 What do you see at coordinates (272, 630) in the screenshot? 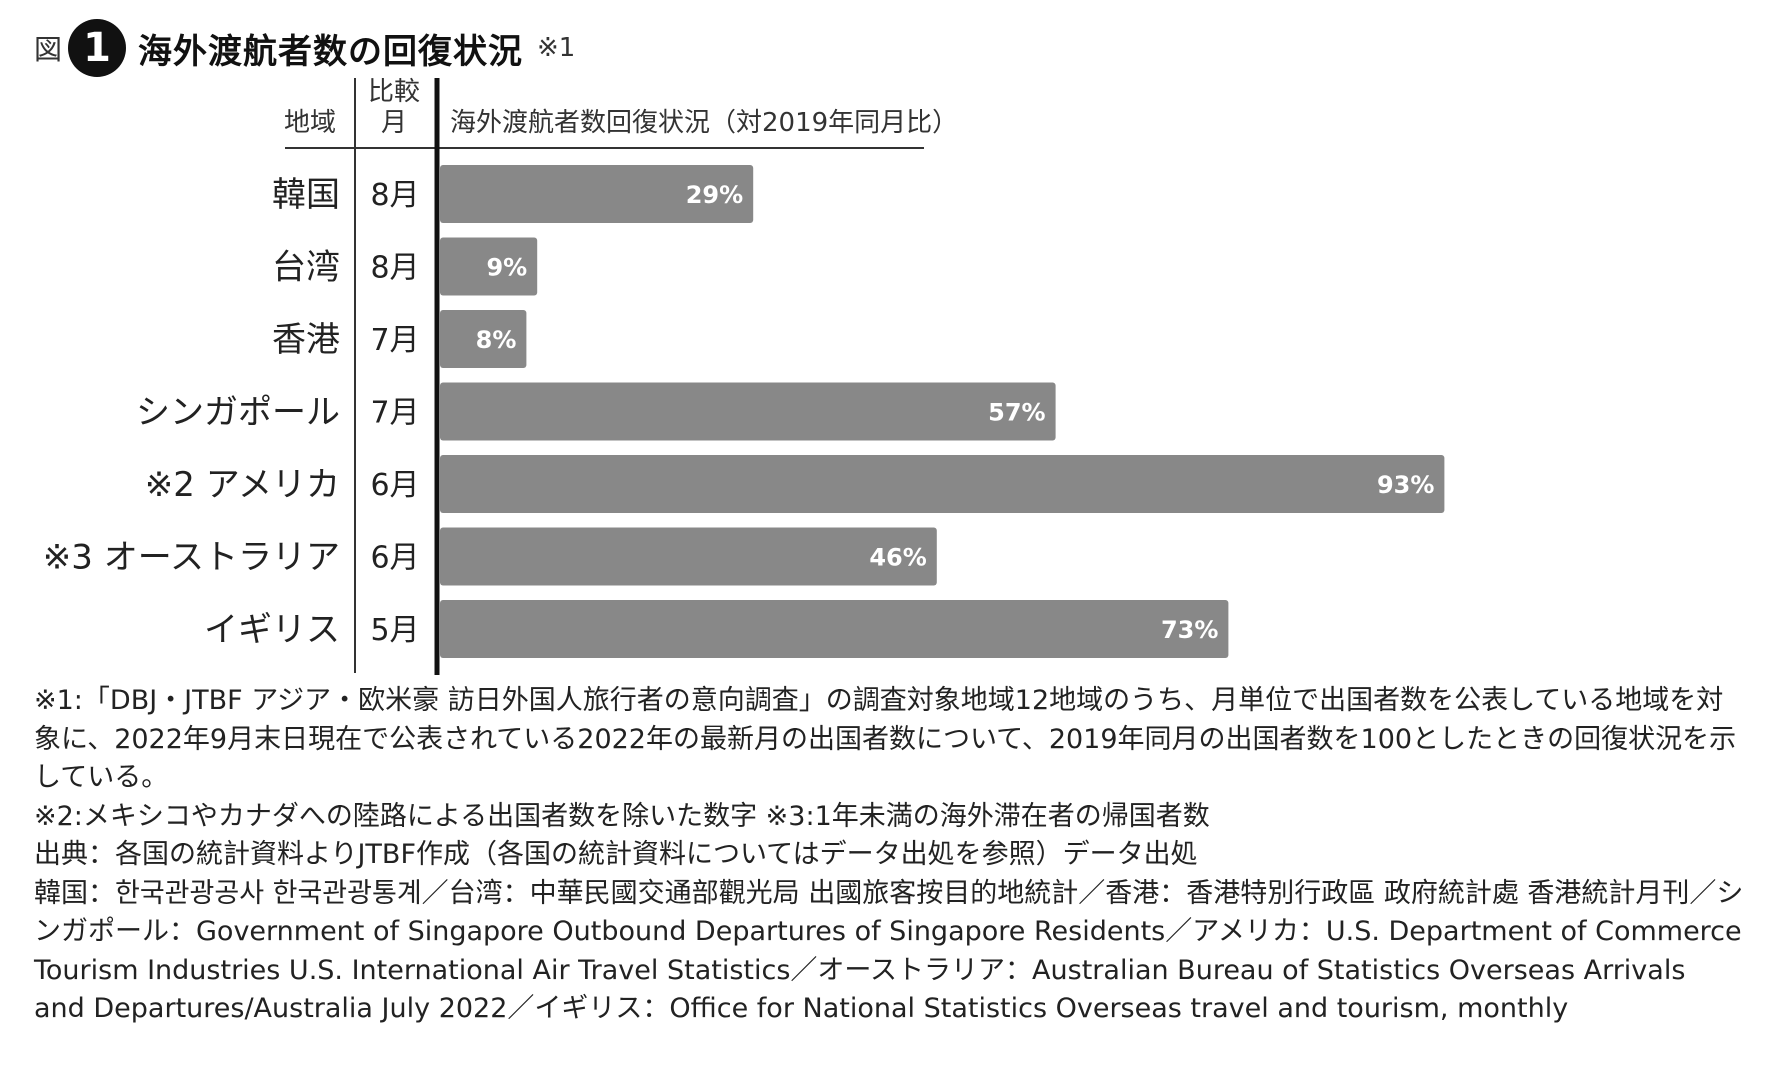
I see `region-label: イギリス` at bounding box center [272, 630].